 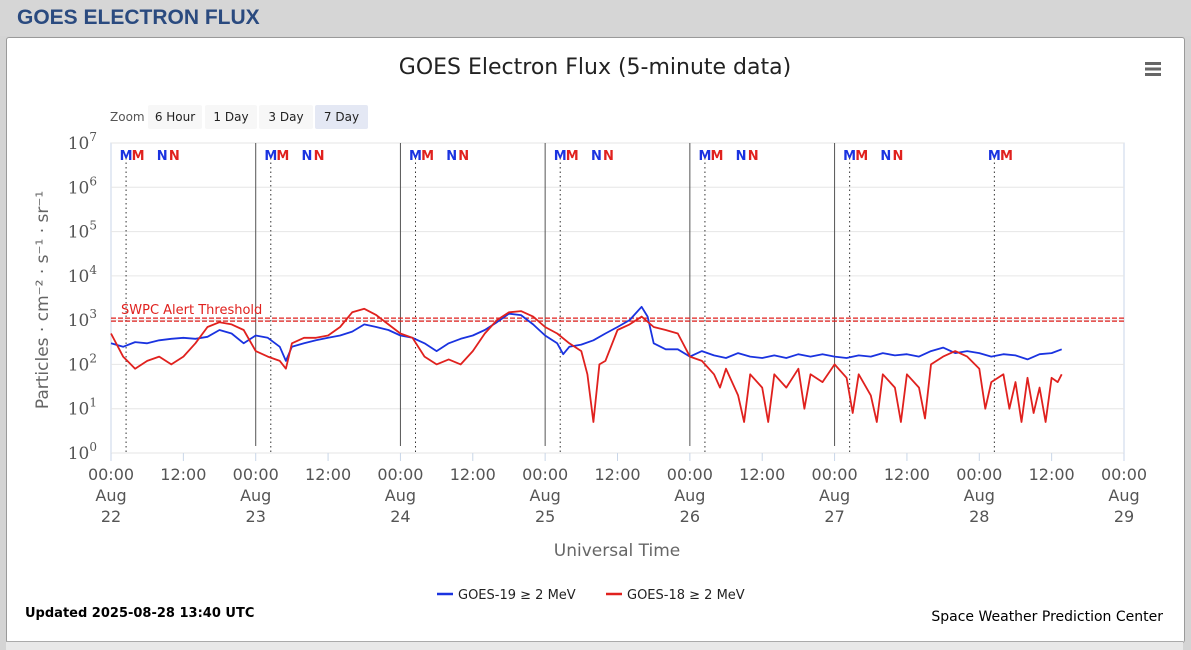 I want to click on x-axis-label: Universal Time, so click(x=617, y=551).